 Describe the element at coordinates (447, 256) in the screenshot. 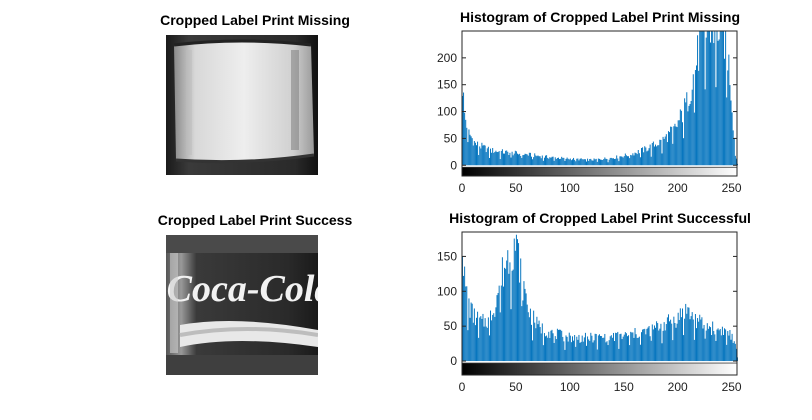

I see `y-tick-label: 150` at that location.